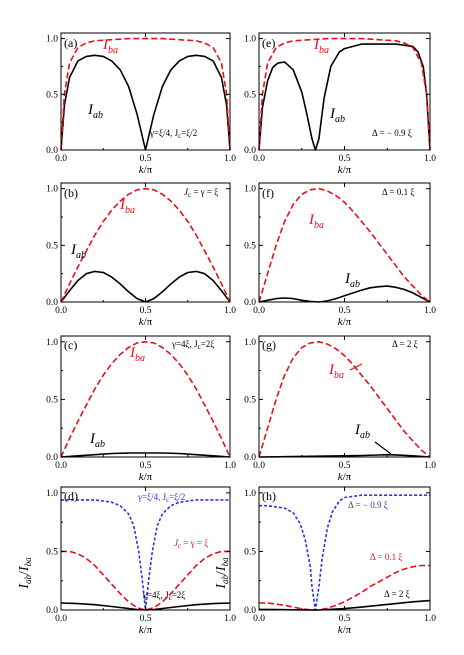  I want to click on ytick-label-c-1: 0.5, so click(52, 400).